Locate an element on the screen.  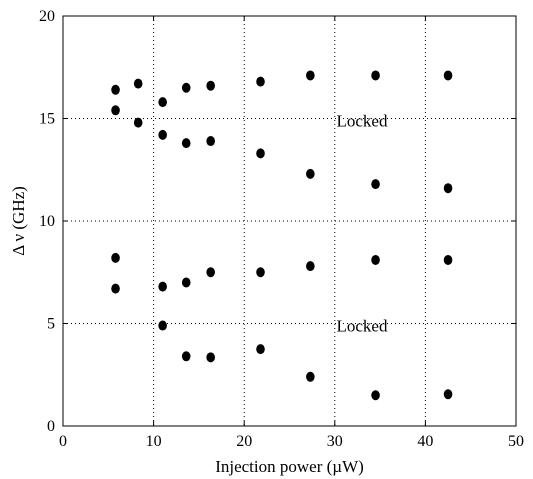
x-tick-label: 0 is located at coordinates (63, 441).